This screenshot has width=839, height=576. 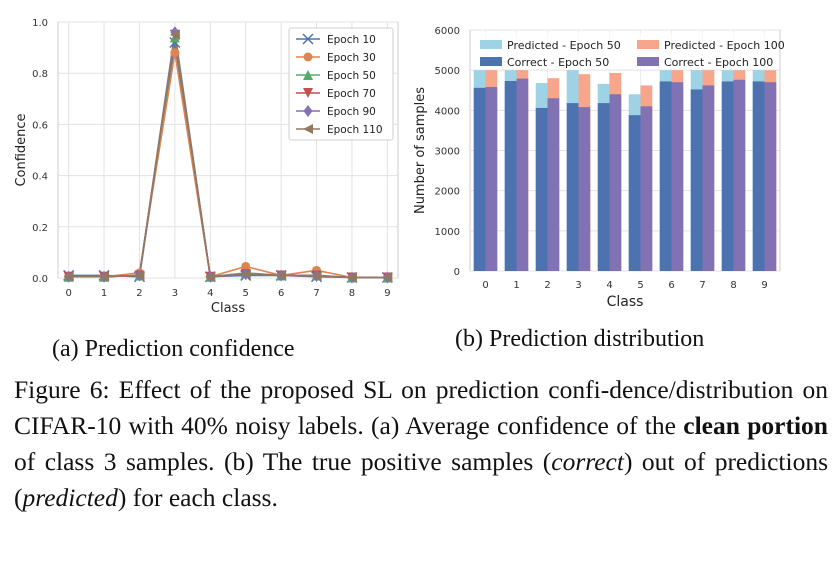 I want to click on xtick-label-b: 0, so click(x=485, y=285).